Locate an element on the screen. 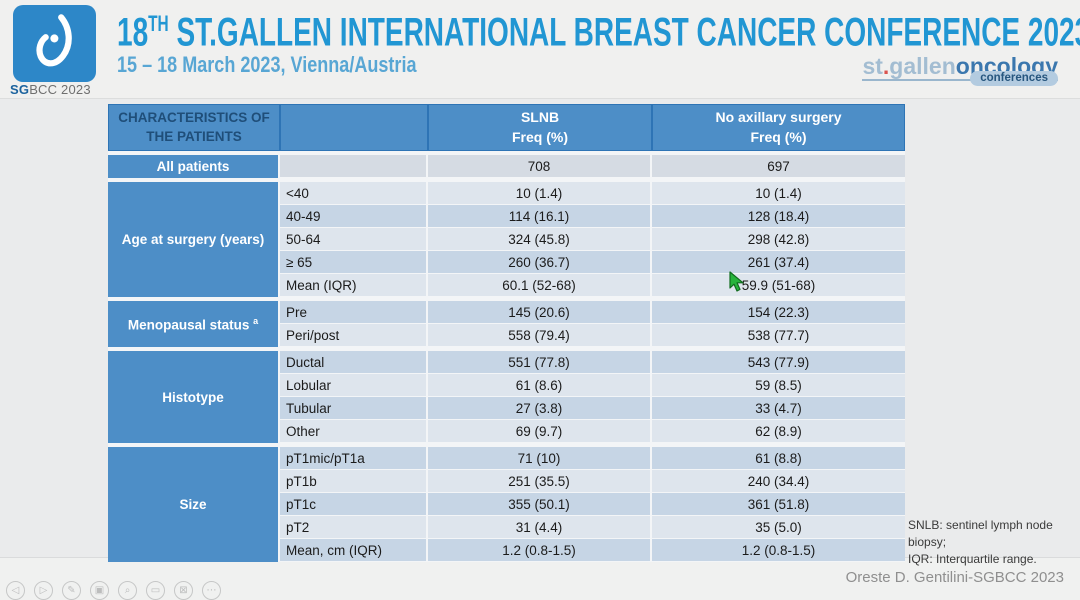 This screenshot has width=1080, height=600. row-sublabel: Ductal is located at coordinates (354, 362).